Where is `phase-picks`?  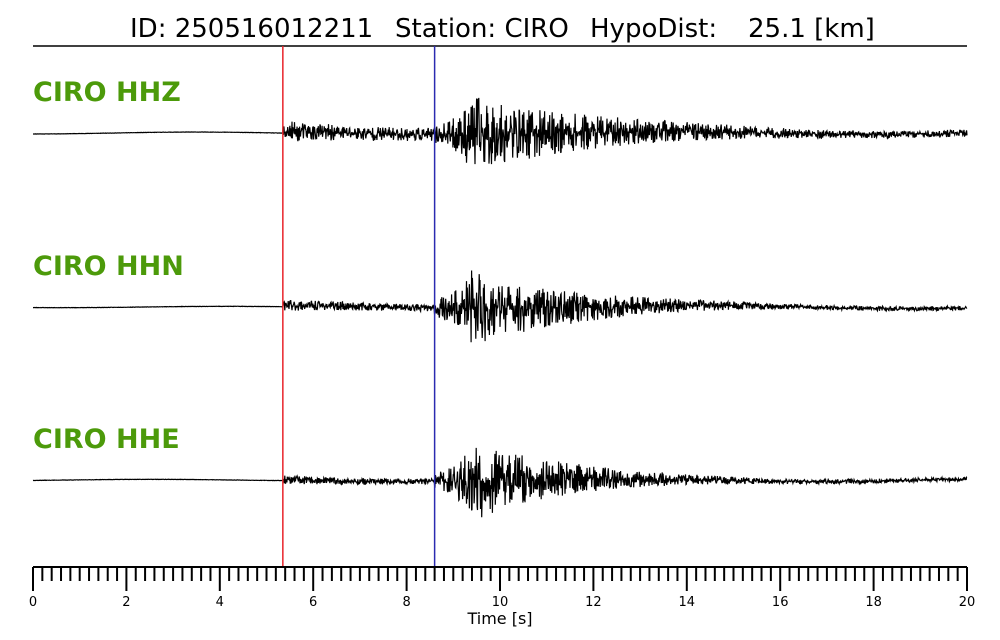
phase-picks is located at coordinates (359, 306).